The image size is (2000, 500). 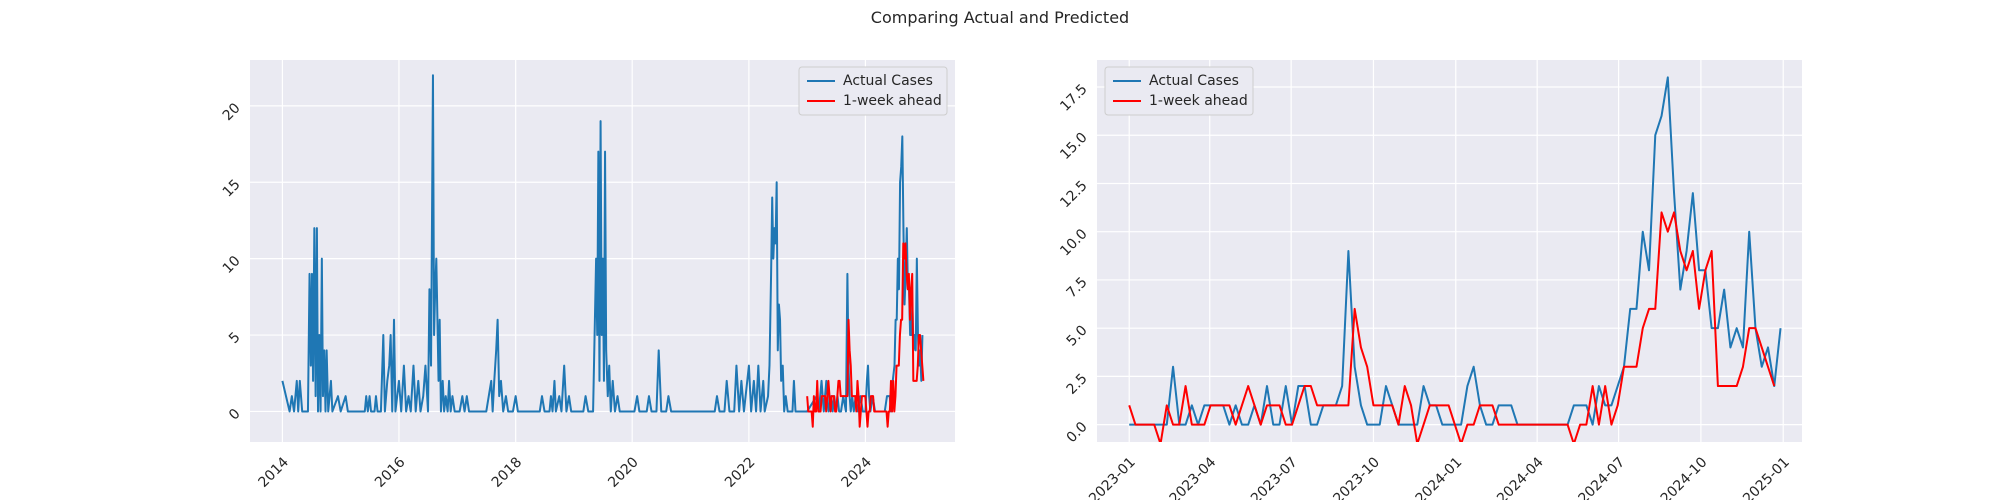 What do you see at coordinates (1520, 477) in the screenshot?
I see `chart-2-x-tick-label: 2024-04` at bounding box center [1520, 477].